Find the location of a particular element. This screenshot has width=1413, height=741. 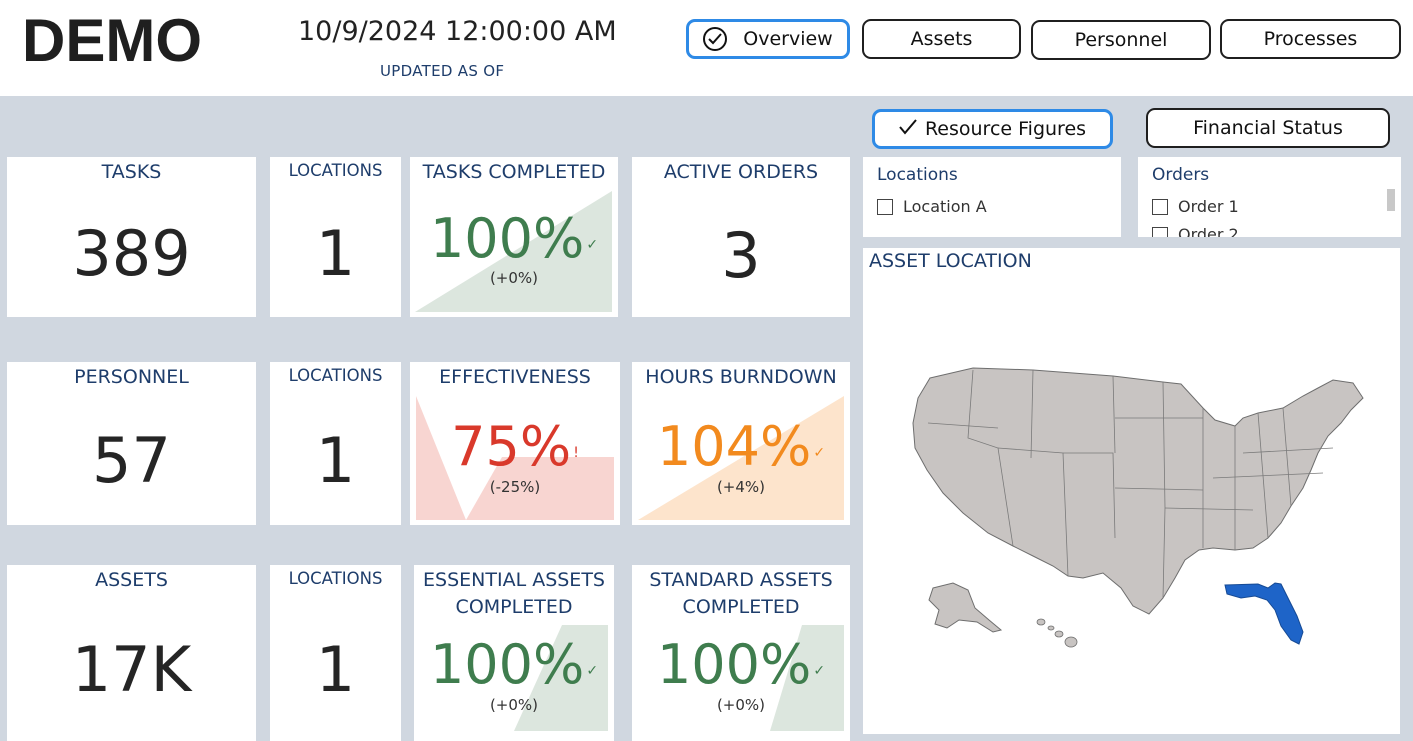

effectiveness-value: 75%! is located at coordinates (515, 447).